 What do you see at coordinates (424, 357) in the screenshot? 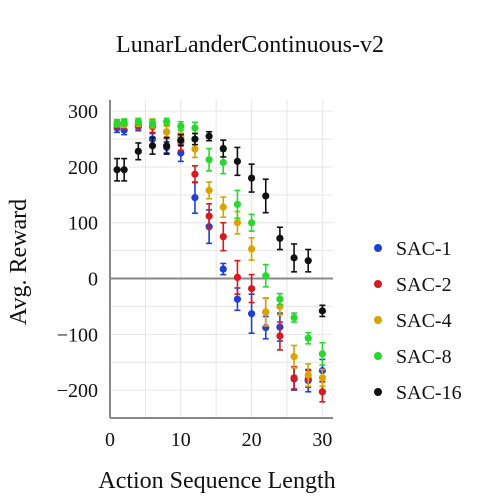
I see `legend-label: SAC-8` at bounding box center [424, 357].